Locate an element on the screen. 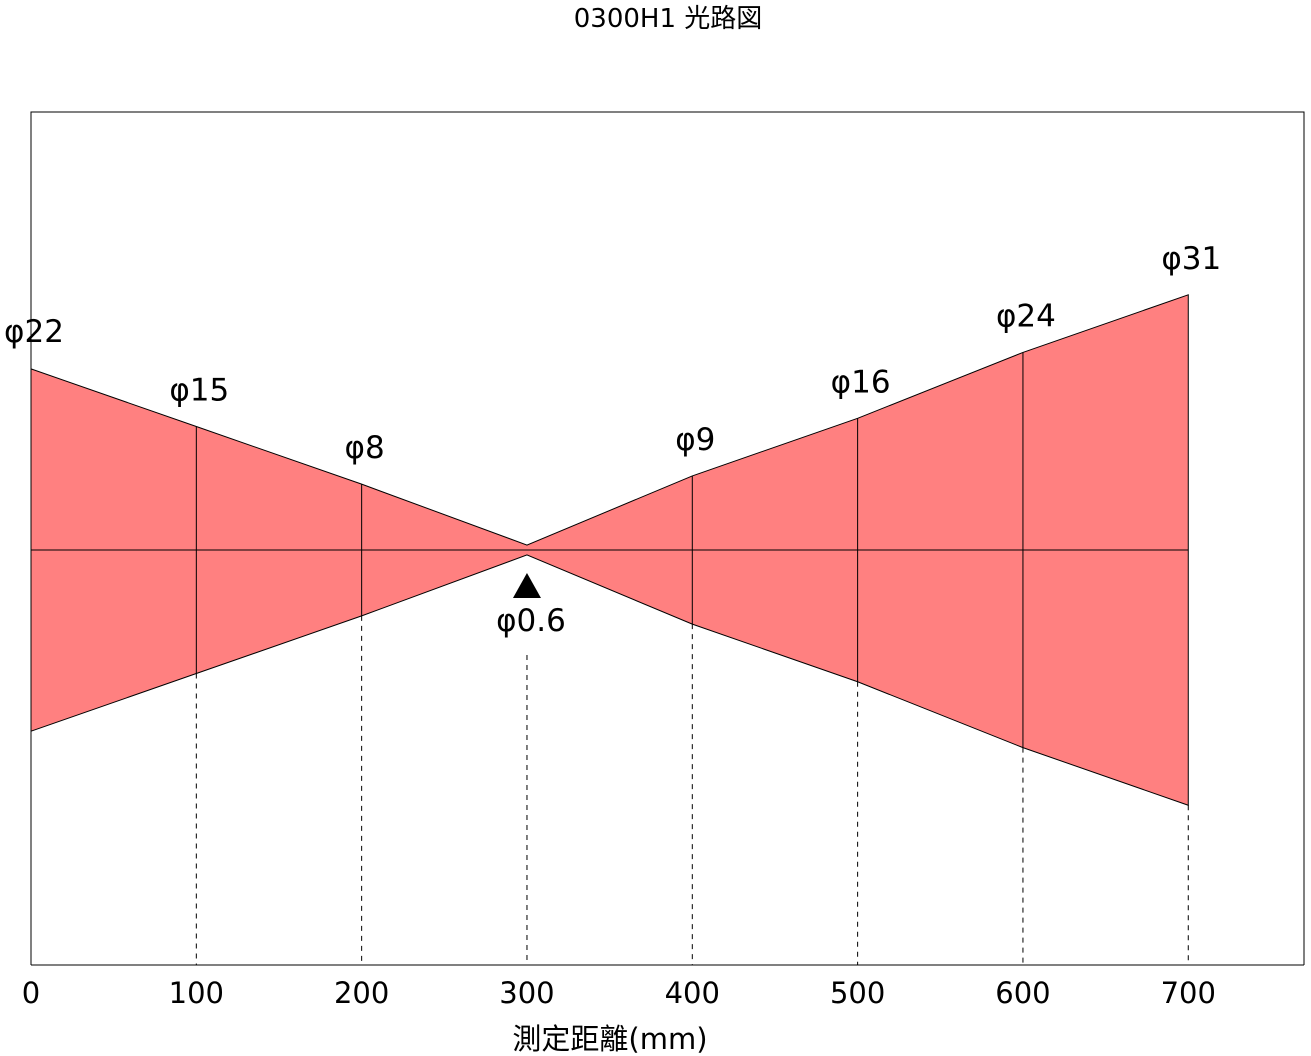 This screenshot has height=1056, width=1311. x-tick-label: 500 is located at coordinates (857, 993).